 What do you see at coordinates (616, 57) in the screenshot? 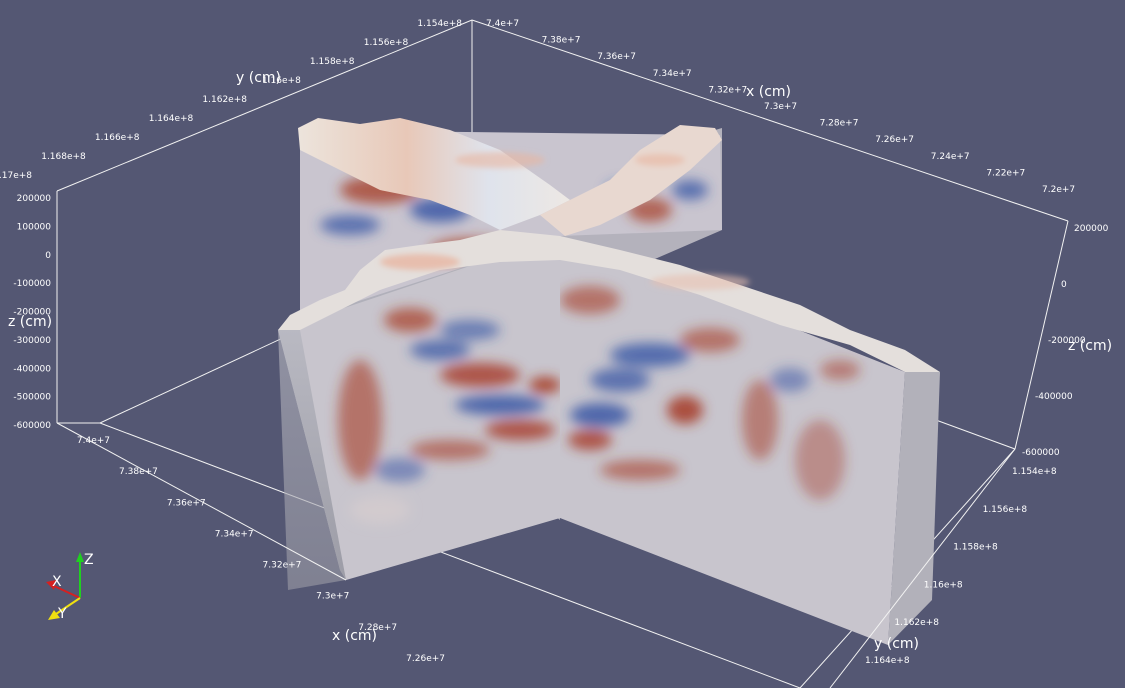
I see `x-back-tick-label: 7.36e+7` at bounding box center [616, 57].